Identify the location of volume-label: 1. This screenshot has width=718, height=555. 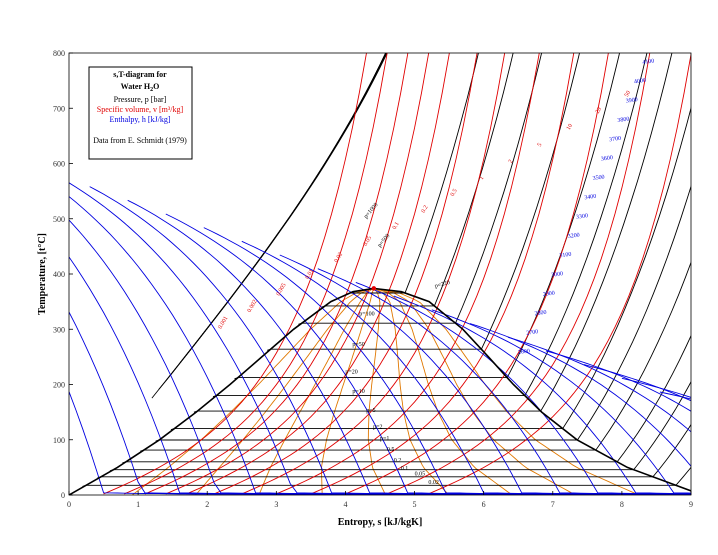
(482, 179).